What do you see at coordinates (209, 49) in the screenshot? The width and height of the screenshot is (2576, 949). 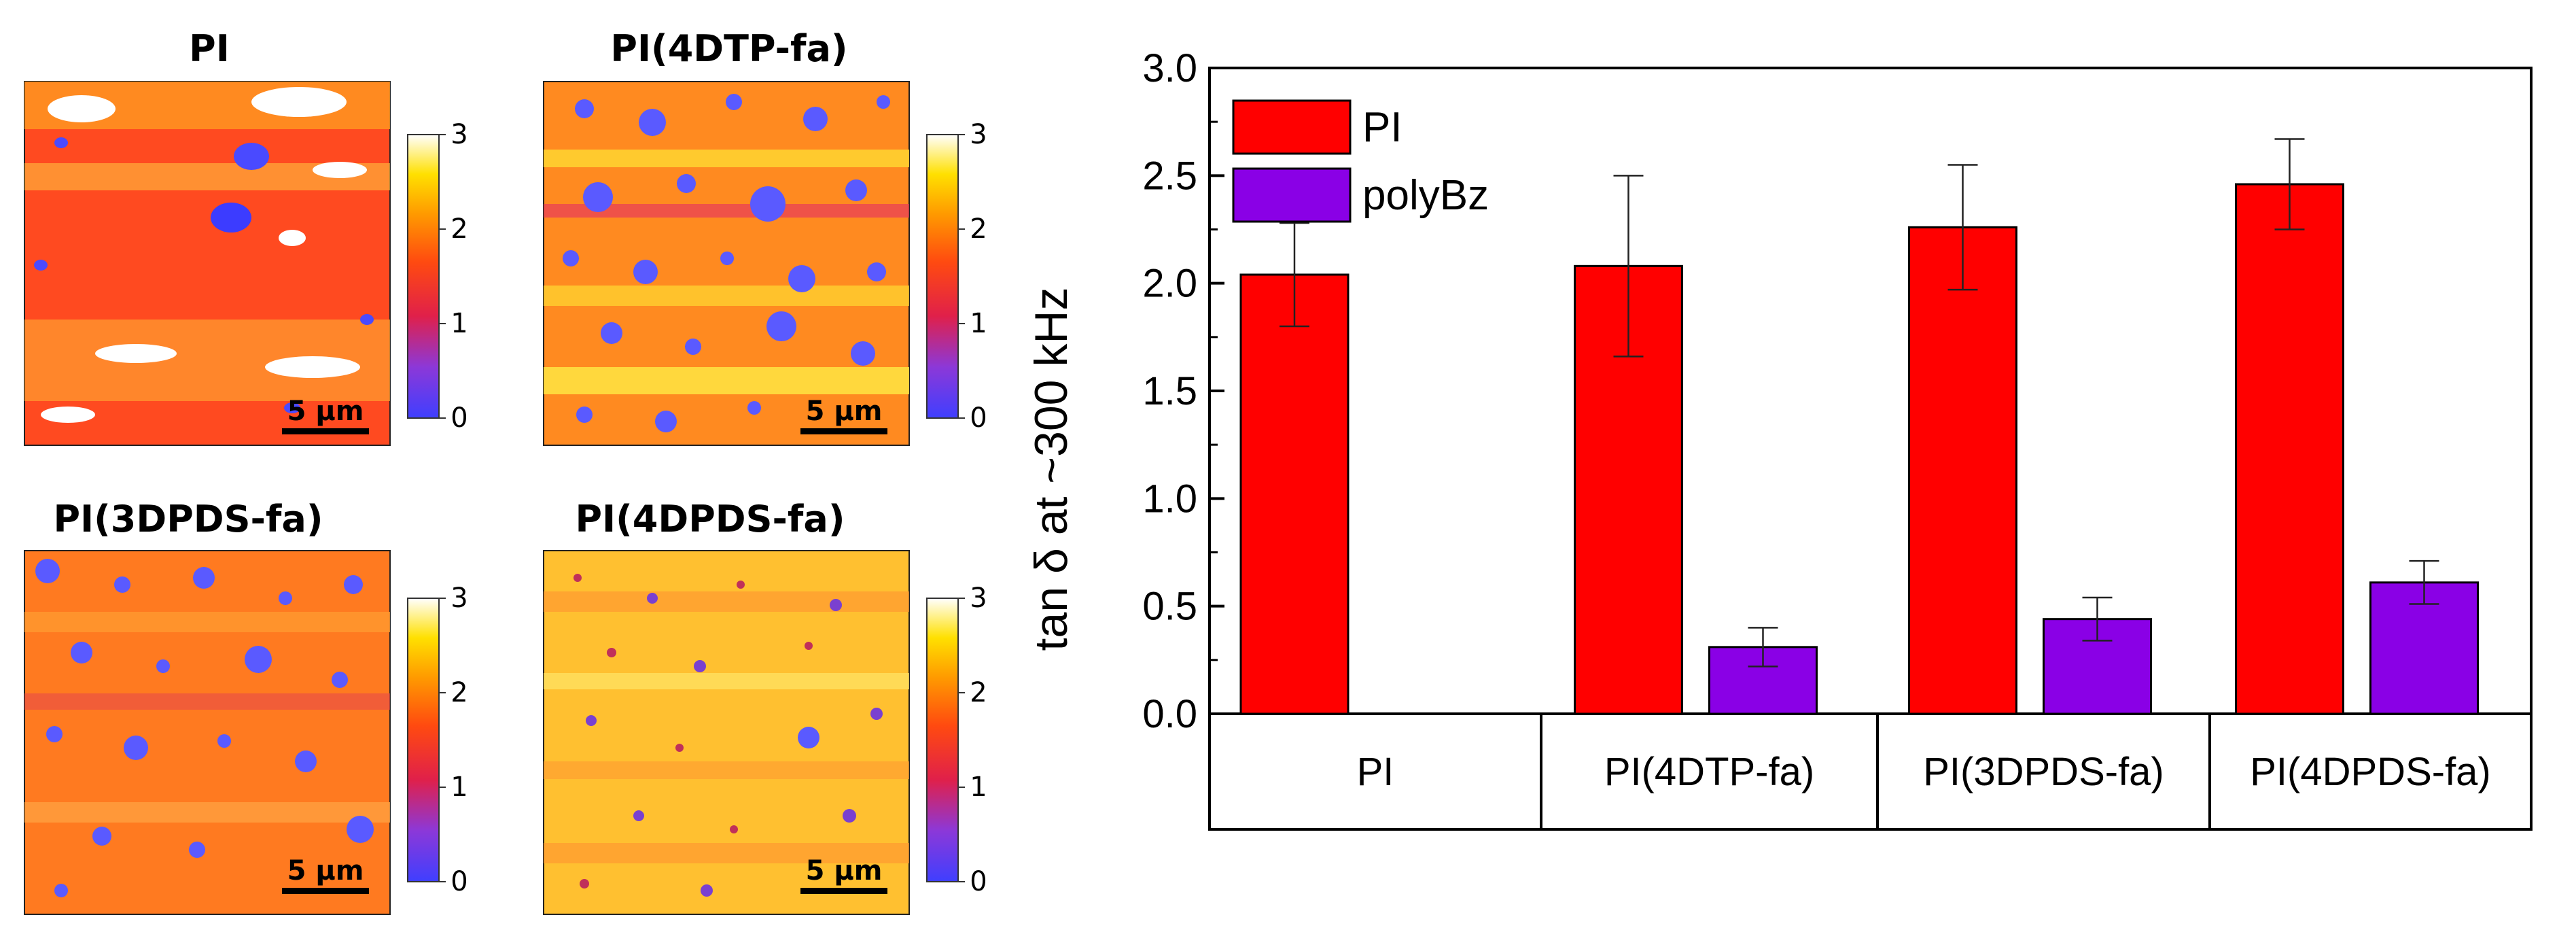 I see `map-title: PI` at bounding box center [209, 49].